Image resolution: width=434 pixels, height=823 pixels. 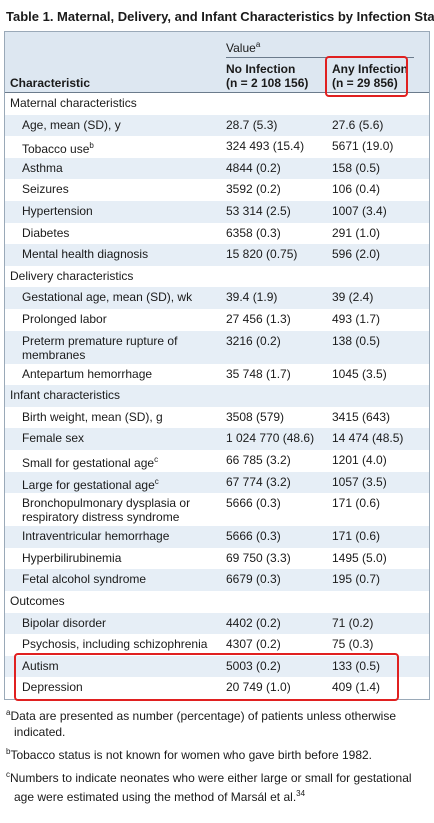 What do you see at coordinates (255, 416) in the screenshot?
I see `cell-value: 3508 (579)` at bounding box center [255, 416].